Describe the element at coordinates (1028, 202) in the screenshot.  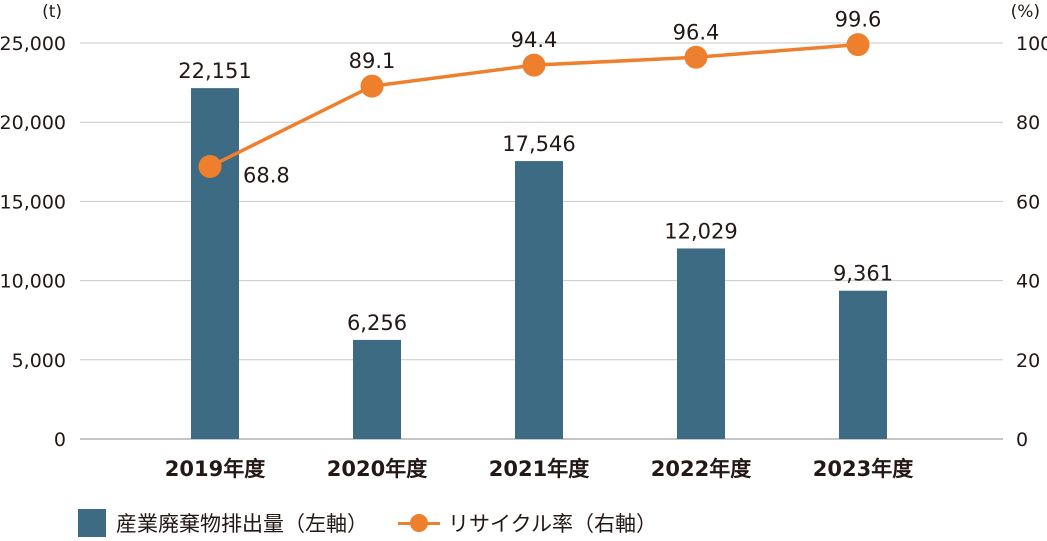
I see `y-right-tick-label: 60` at that location.